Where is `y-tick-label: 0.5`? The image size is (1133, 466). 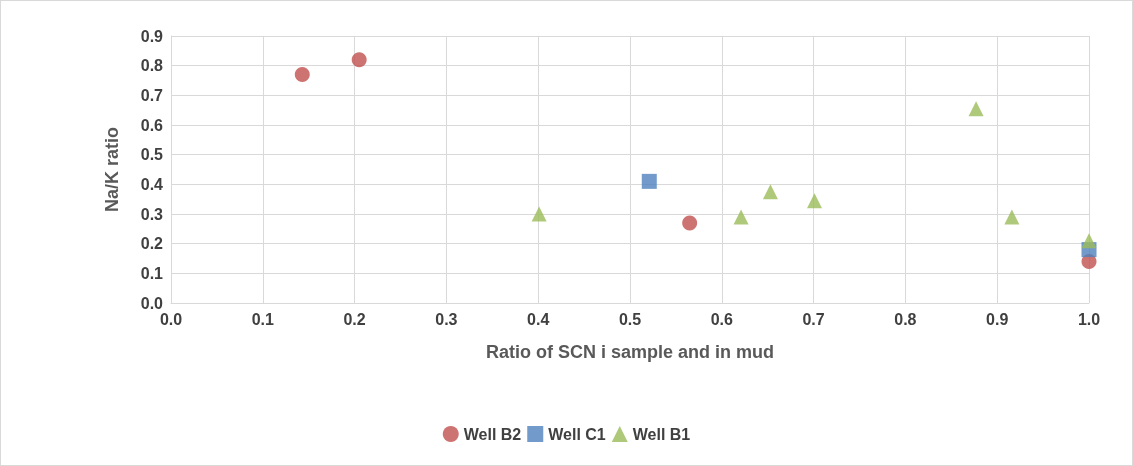
y-tick-label: 0.5 is located at coordinates (152, 155).